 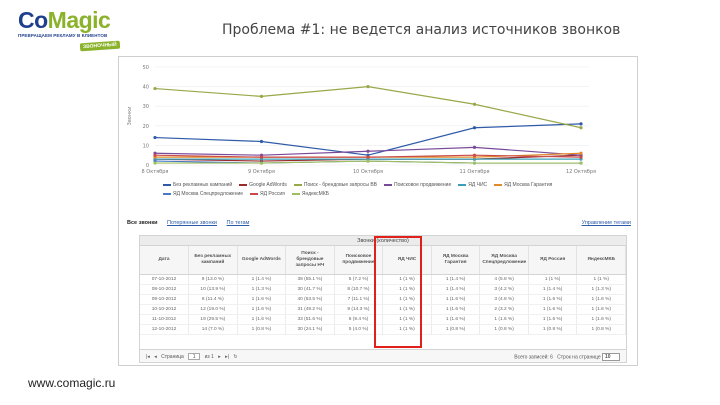 What do you see at coordinates (203, 185) in the screenshot?
I see `legend-label: Без рекламных кампаний` at bounding box center [203, 185].